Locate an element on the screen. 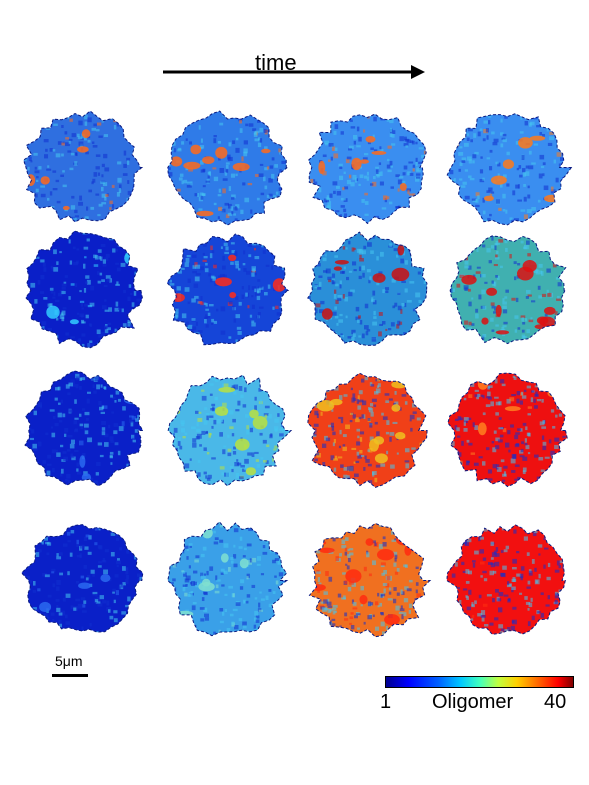  colorbar-max-label: 40 is located at coordinates (555, 702).